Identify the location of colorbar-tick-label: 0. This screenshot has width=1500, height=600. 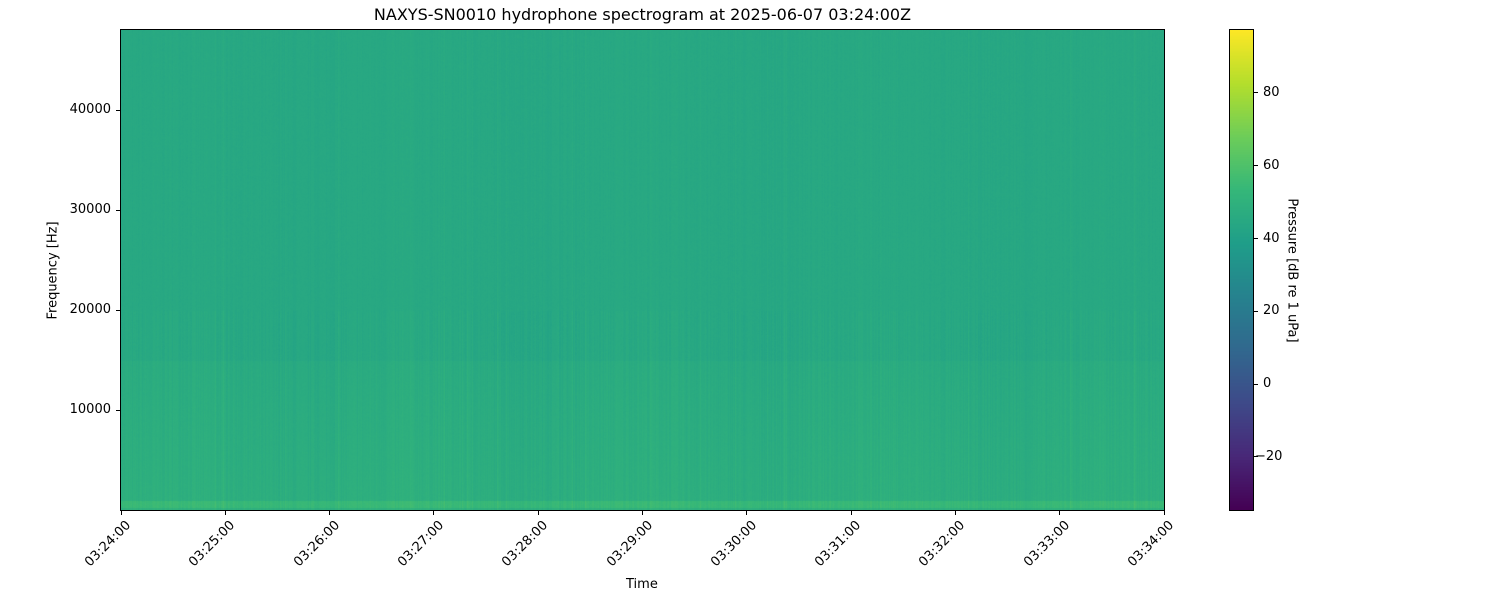
(1267, 384).